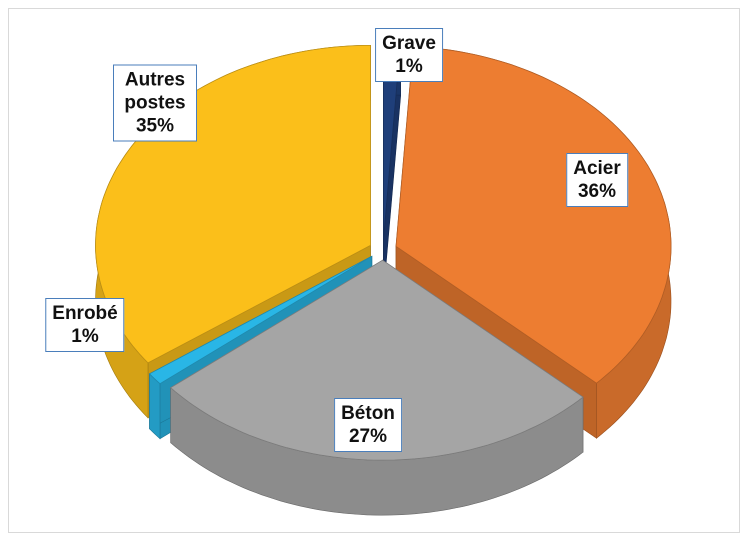 This screenshot has width=747, height=542. What do you see at coordinates (85, 325) in the screenshot?
I see `data-label: Enrobé 1%` at bounding box center [85, 325].